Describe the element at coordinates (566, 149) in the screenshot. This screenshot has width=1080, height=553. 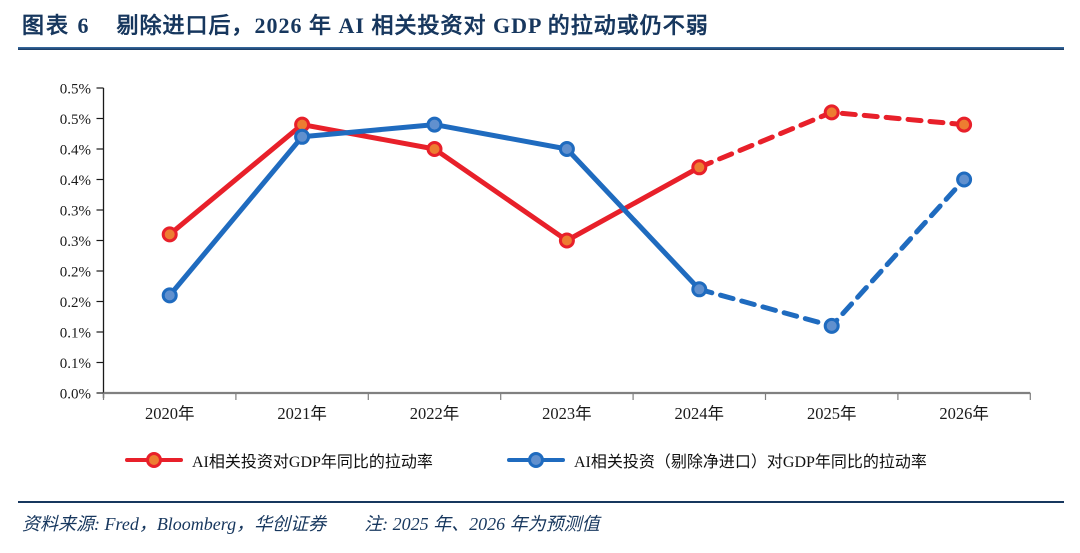
I see `marker-blue-2023` at that location.